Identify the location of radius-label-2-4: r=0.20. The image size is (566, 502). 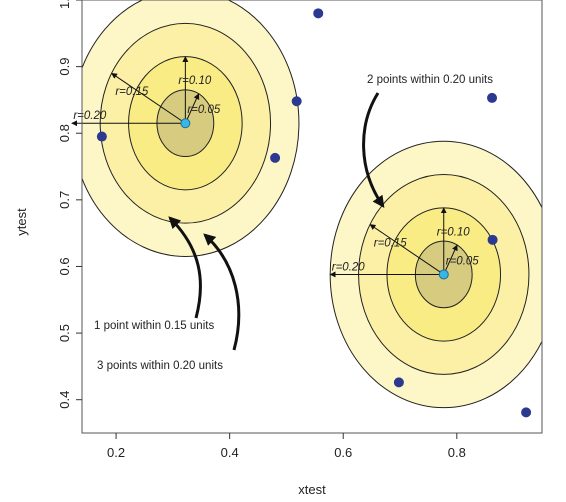
(349, 267).